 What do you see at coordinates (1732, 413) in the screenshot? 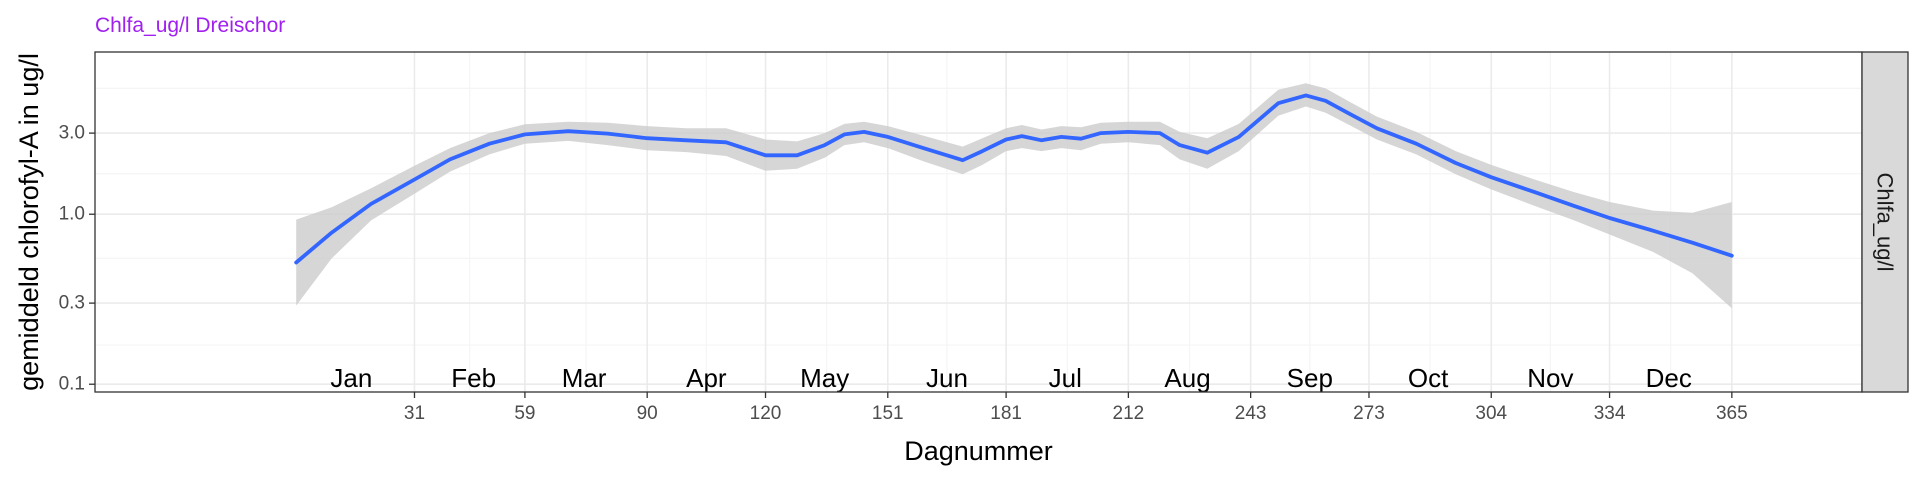
I see `x-tick-label: 365` at bounding box center [1732, 413].